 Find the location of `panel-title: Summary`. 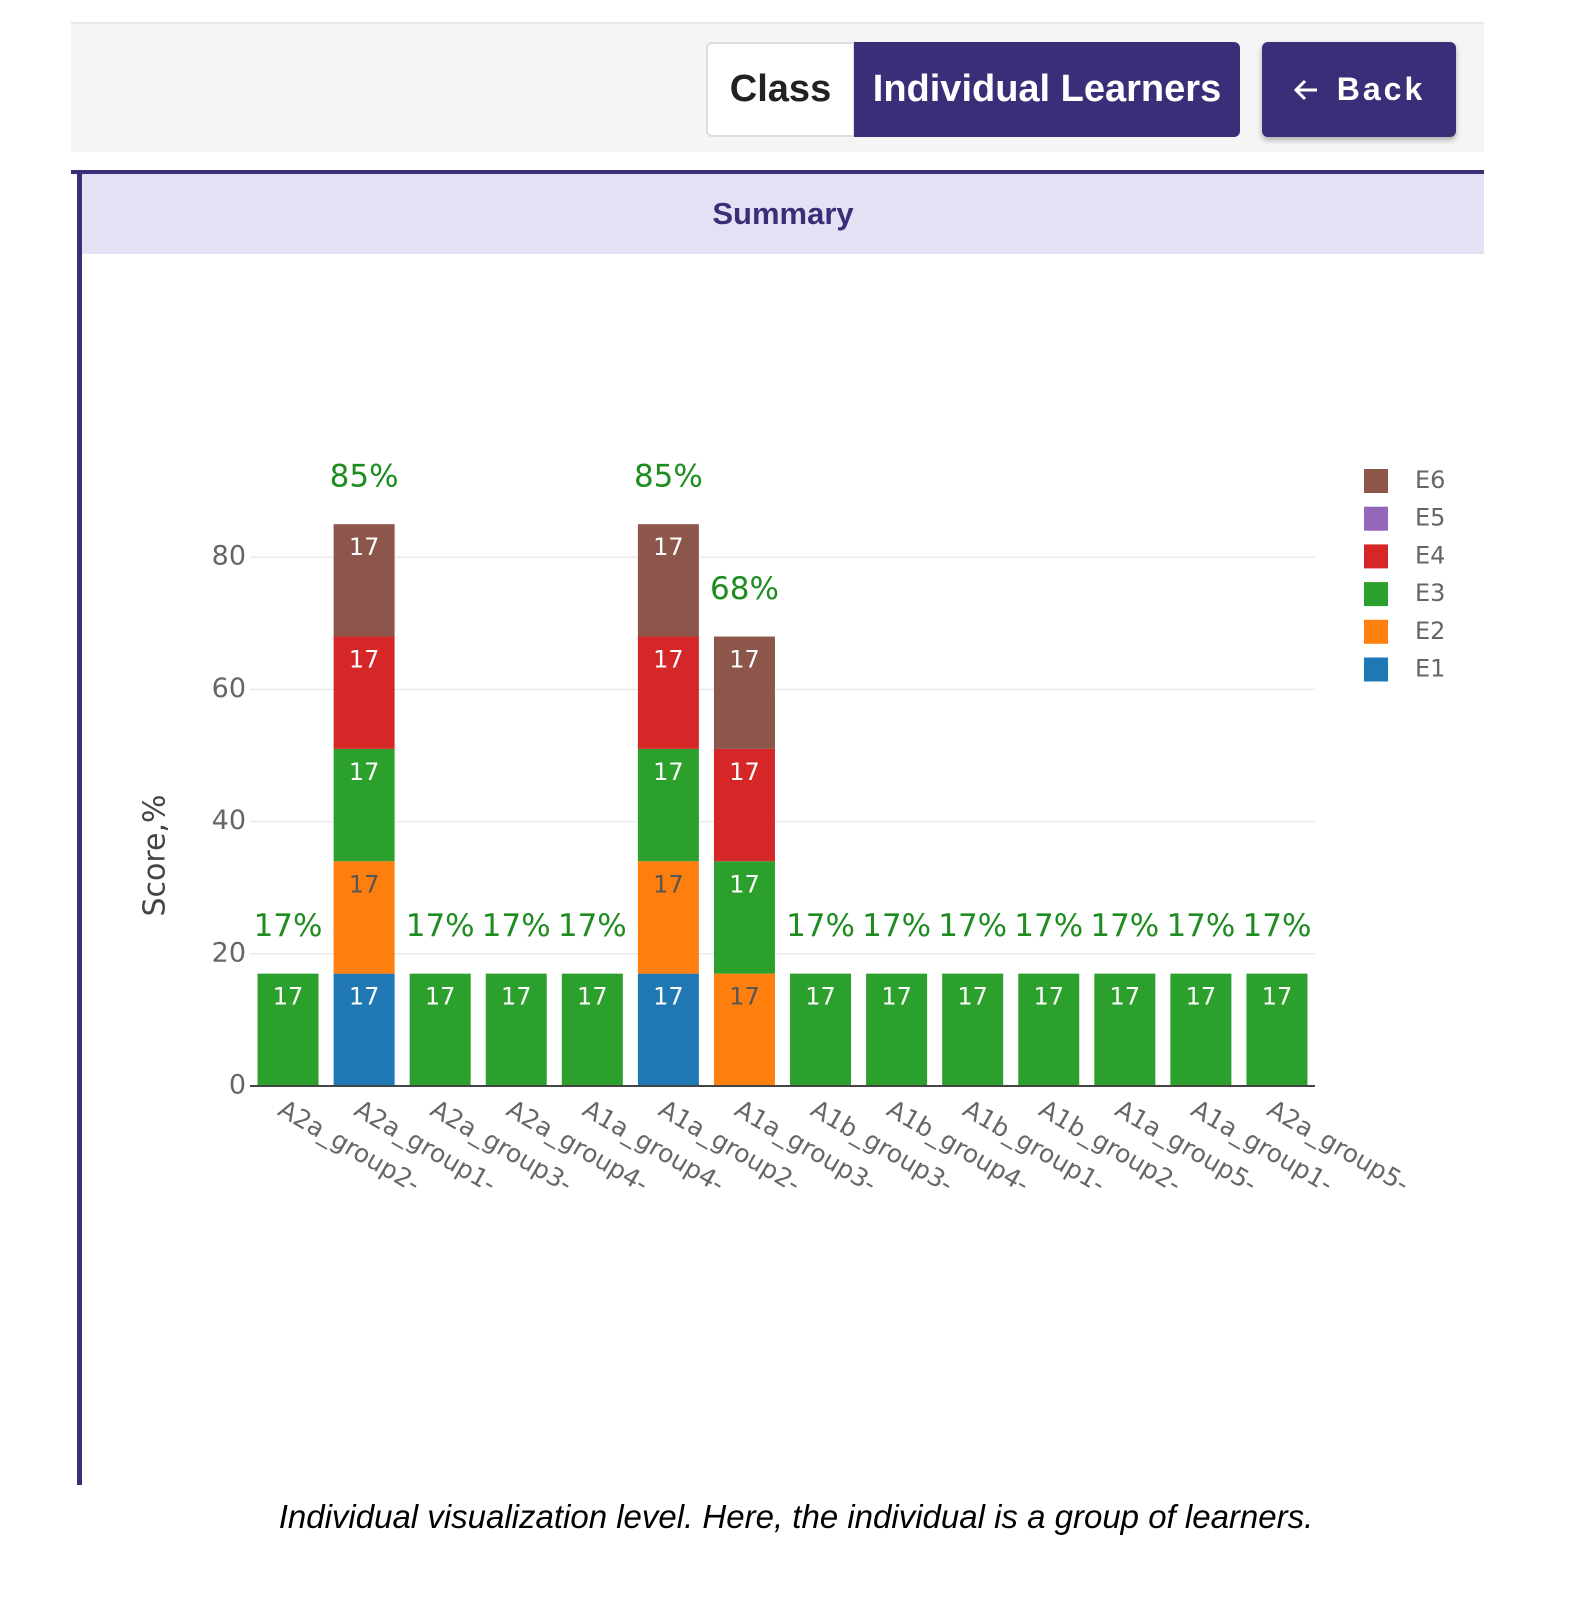

panel-title: Summary is located at coordinates (783, 214).